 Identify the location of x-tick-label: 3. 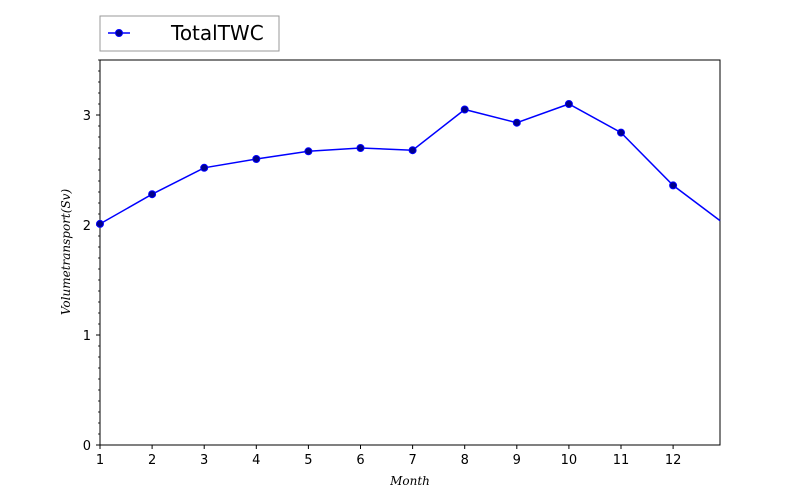
(204, 460).